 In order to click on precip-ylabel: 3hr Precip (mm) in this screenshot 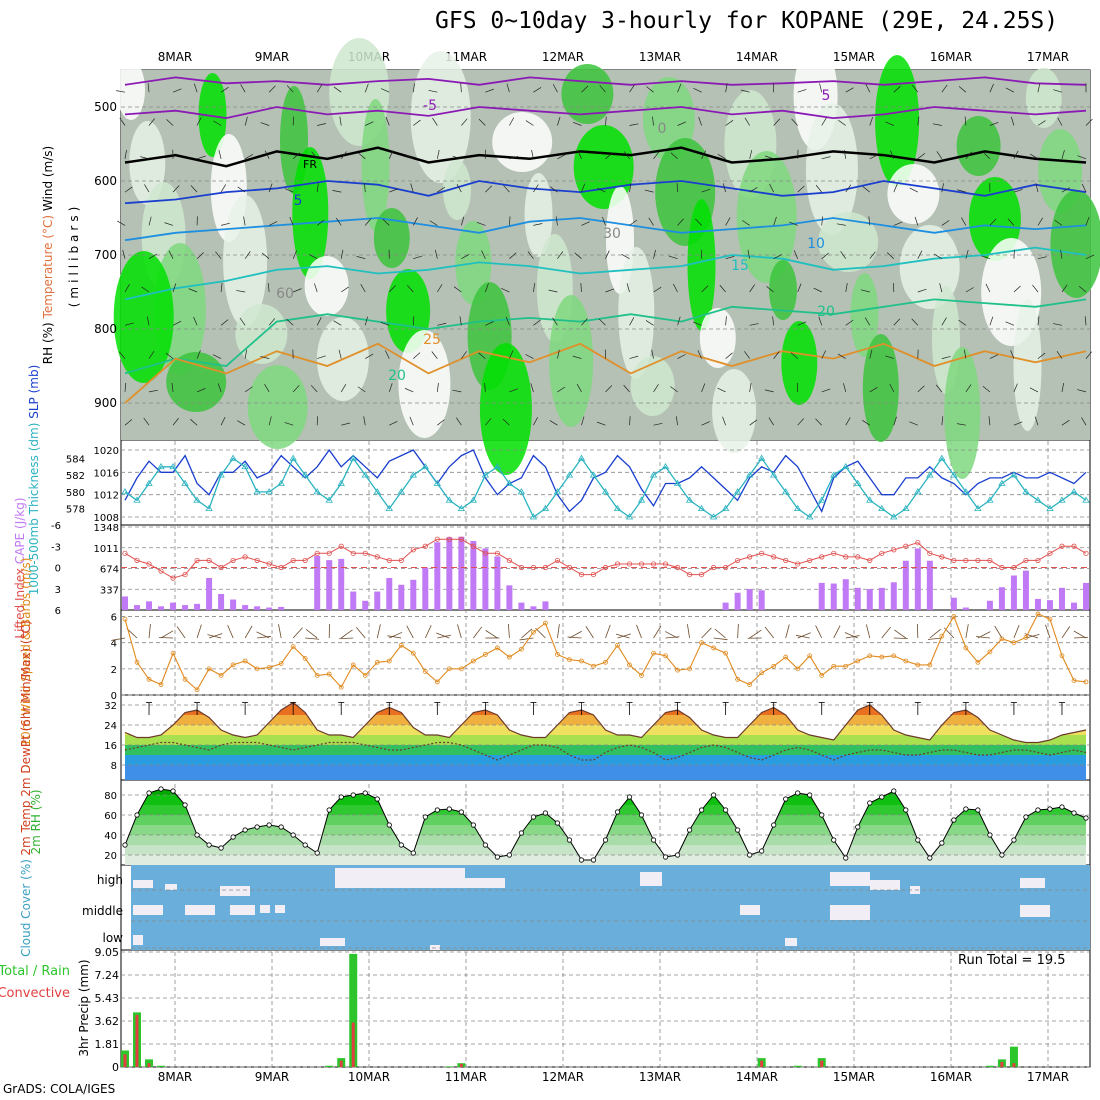, I will do `click(84, 1007)`.